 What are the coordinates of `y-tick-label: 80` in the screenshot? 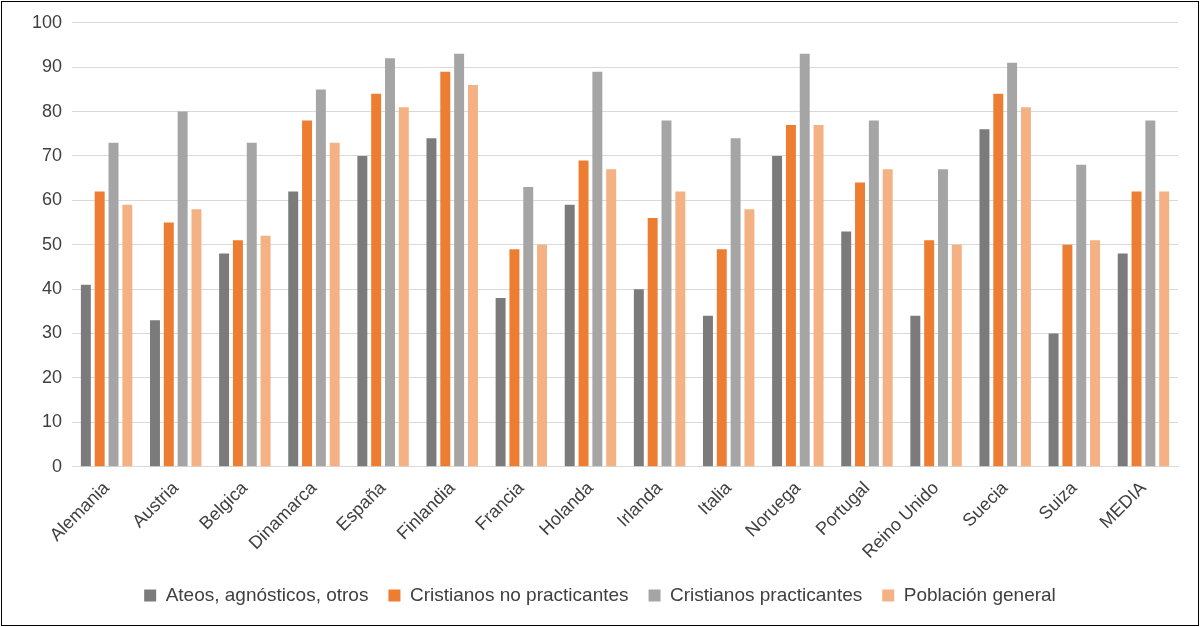 It's located at (52, 110).